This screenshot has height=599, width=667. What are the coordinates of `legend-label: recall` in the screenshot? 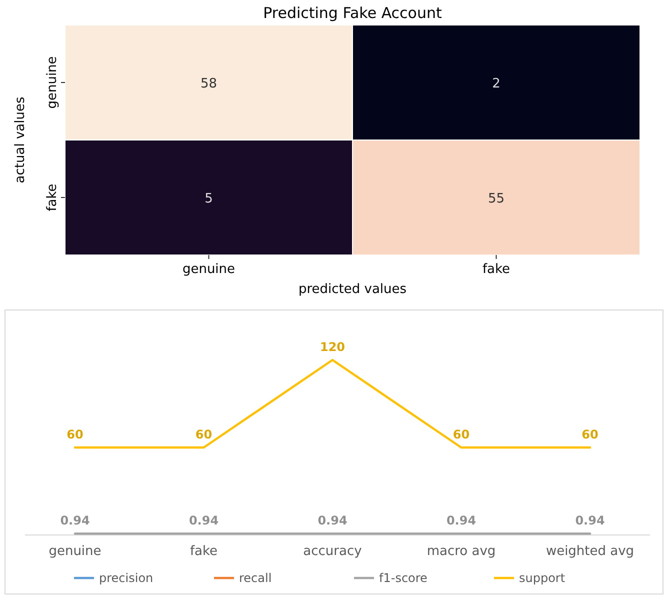 It's located at (255, 578).